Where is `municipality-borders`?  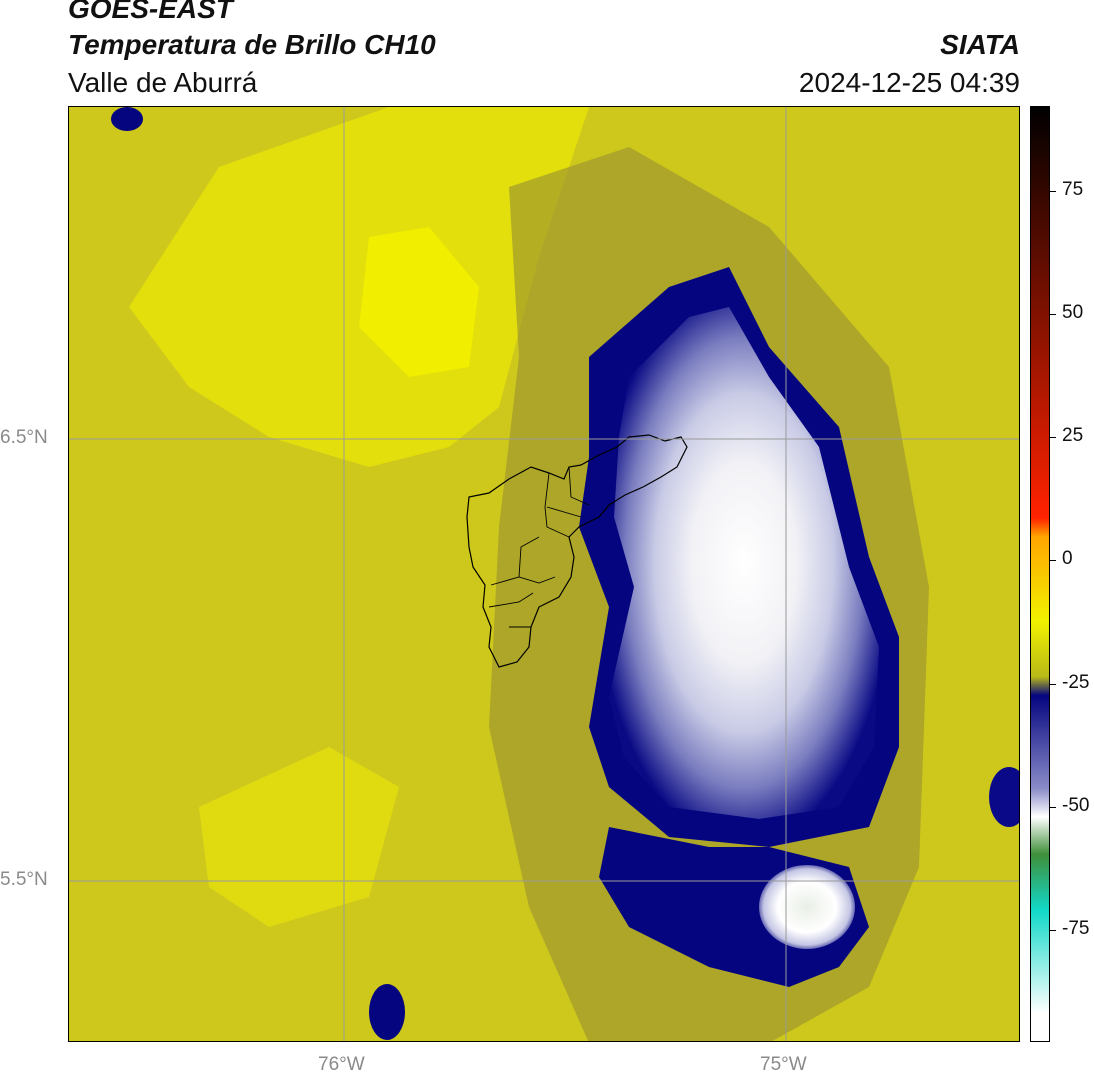
municipality-borders is located at coordinates (539, 547).